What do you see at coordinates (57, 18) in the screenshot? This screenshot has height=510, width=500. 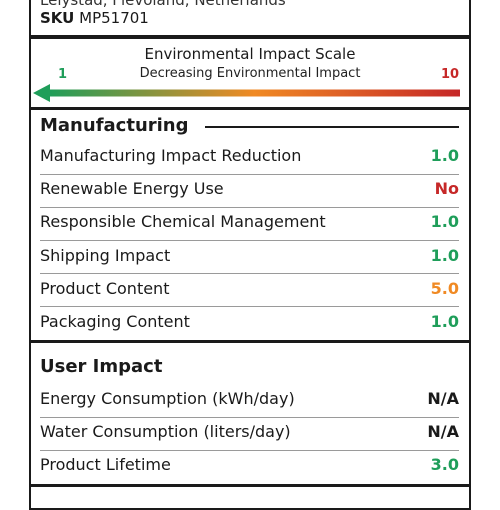 I see `sku-label: SKU` at bounding box center [57, 18].